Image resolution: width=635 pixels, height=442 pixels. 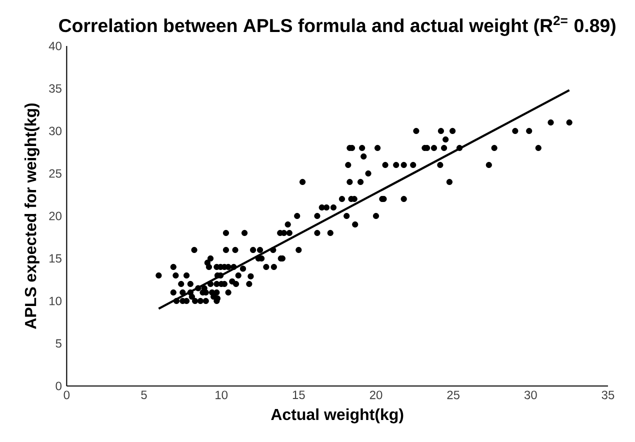 I want to click on y-tick-label: 25, so click(x=55, y=173).